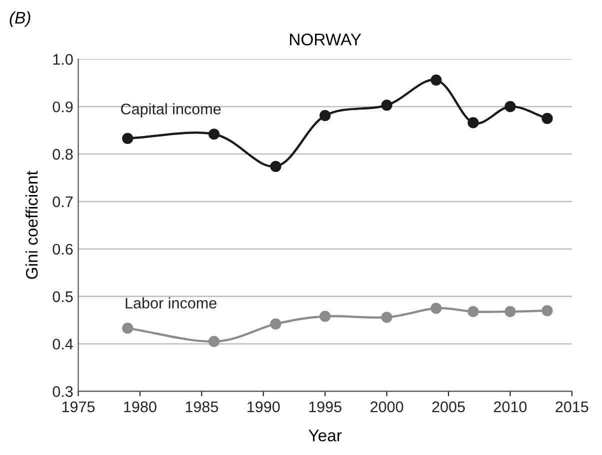 The height and width of the screenshot is (455, 602). I want to click on x-tick-label: 1980, so click(140, 406).